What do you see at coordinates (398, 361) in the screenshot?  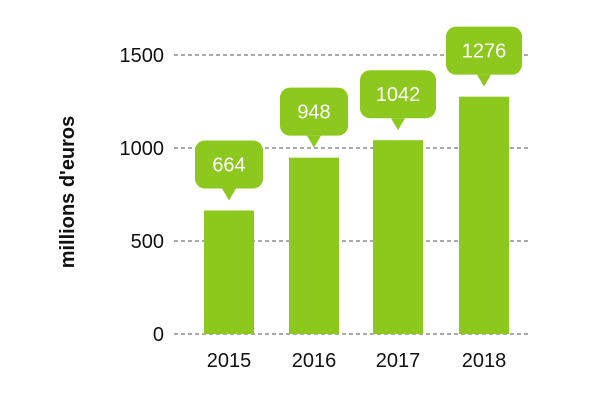 I see `x-tick-label: 2017` at bounding box center [398, 361].